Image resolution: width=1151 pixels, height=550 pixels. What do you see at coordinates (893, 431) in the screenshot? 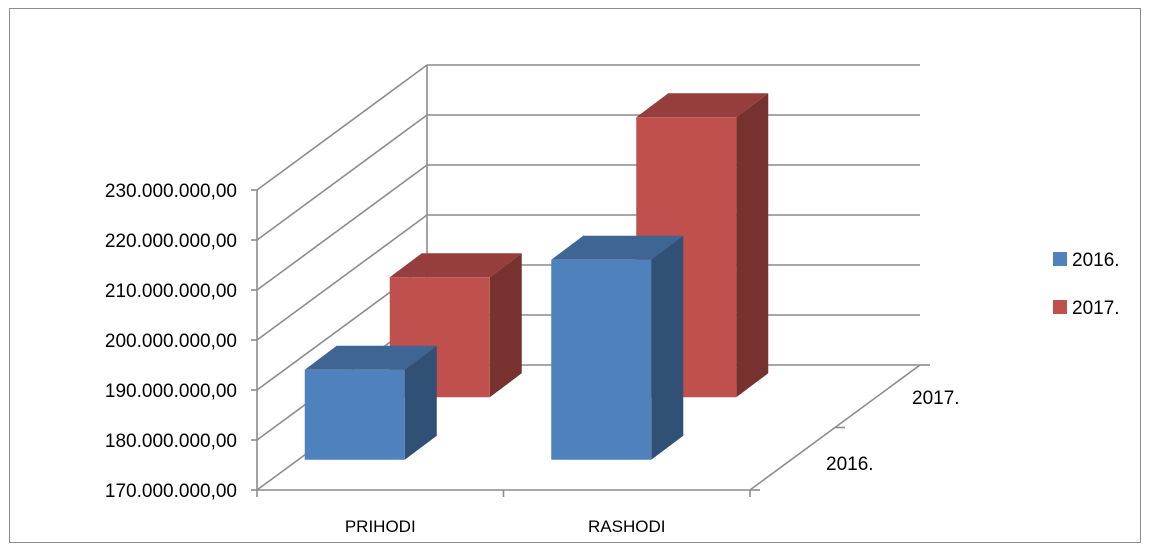
I see `depth-category-labels: 2016. 2017.` at bounding box center [893, 431].